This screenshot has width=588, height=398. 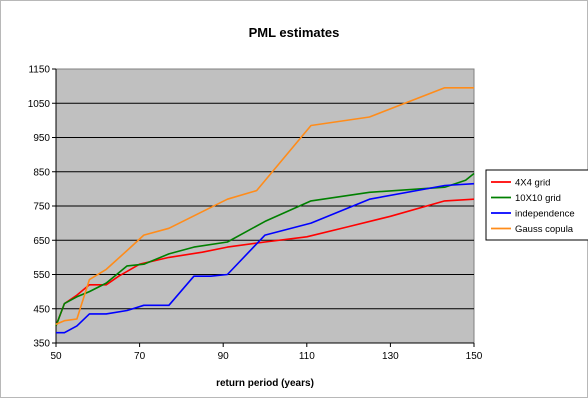 I want to click on y-tick-label: 350, so click(x=41, y=344).